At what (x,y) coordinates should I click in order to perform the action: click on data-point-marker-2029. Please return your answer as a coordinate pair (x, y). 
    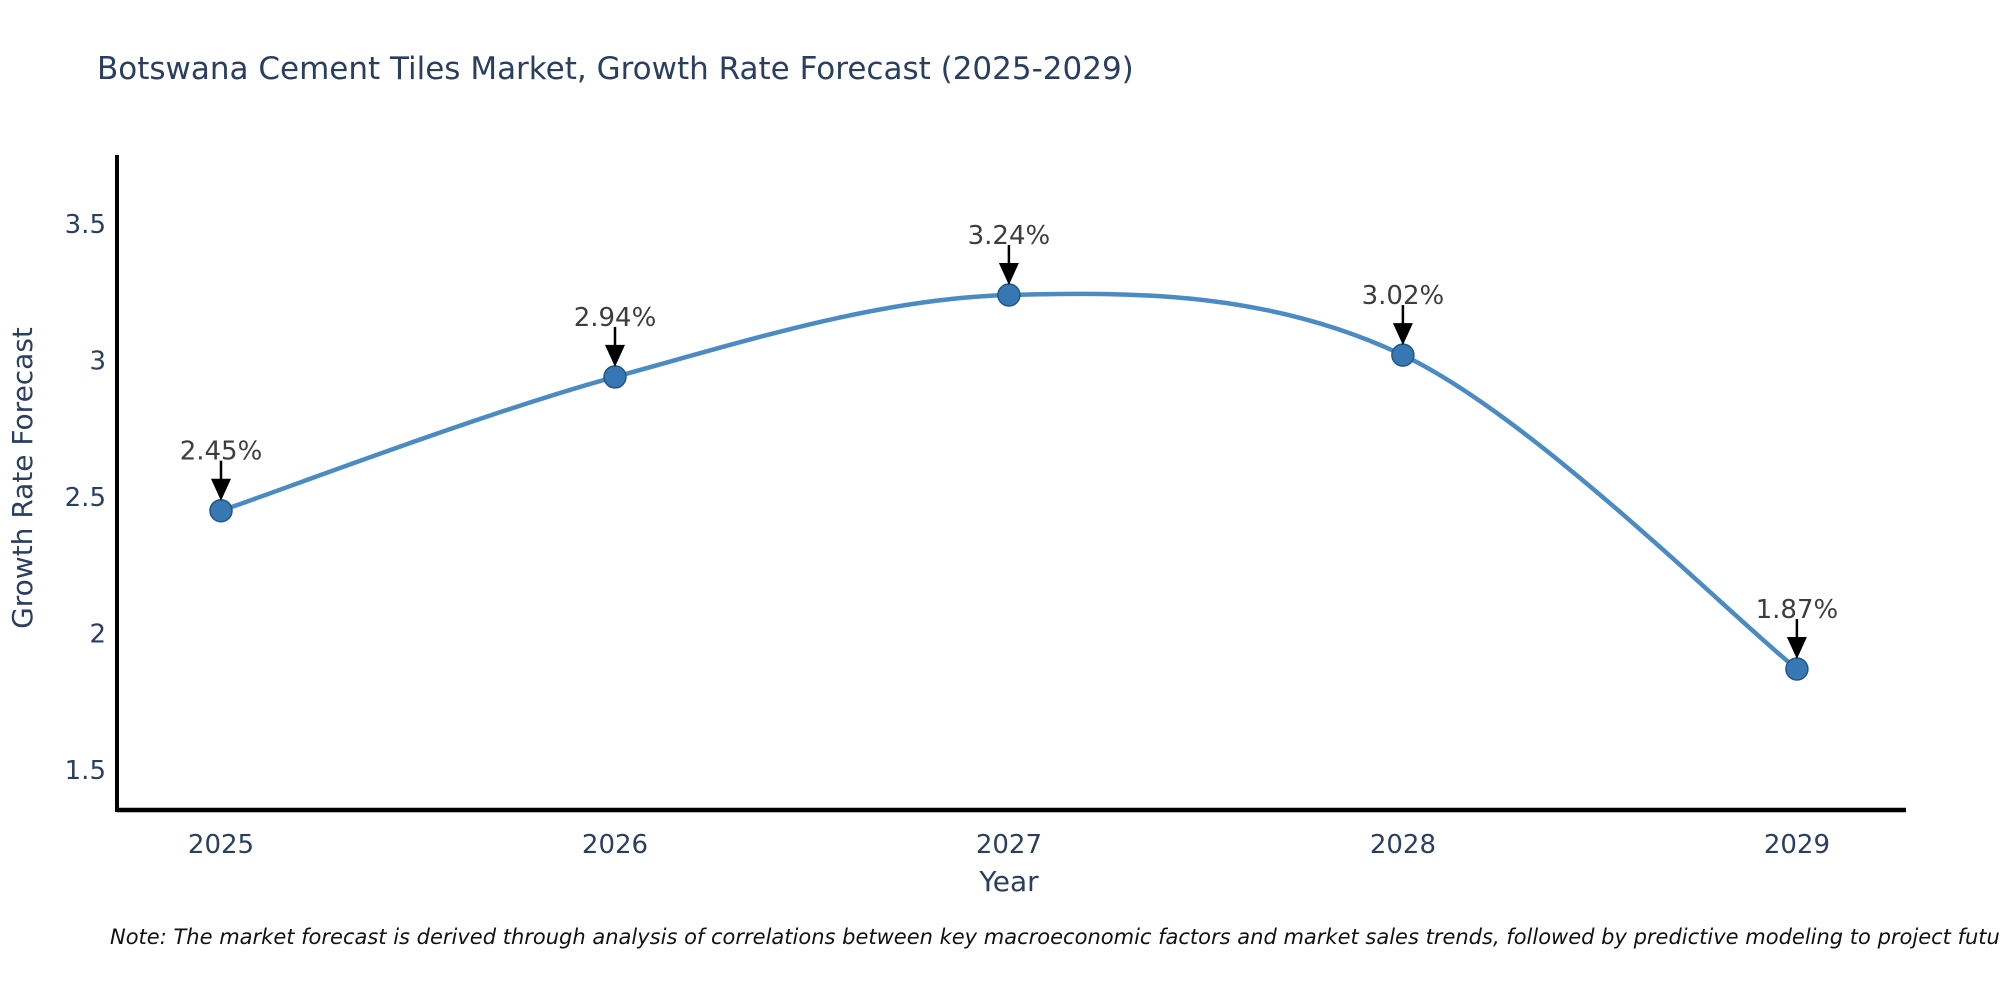
    Looking at the image, I should click on (1797, 669).